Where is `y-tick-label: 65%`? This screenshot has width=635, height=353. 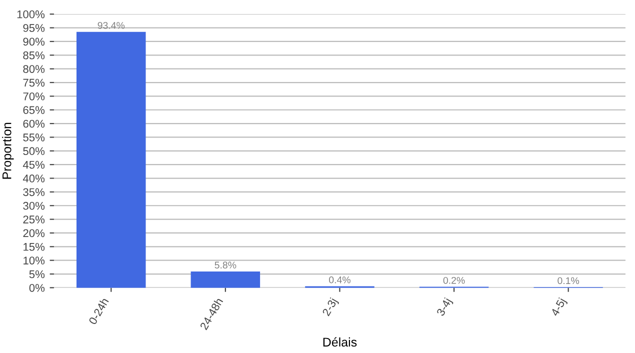
y-tick-label: 65% is located at coordinates (34, 110).